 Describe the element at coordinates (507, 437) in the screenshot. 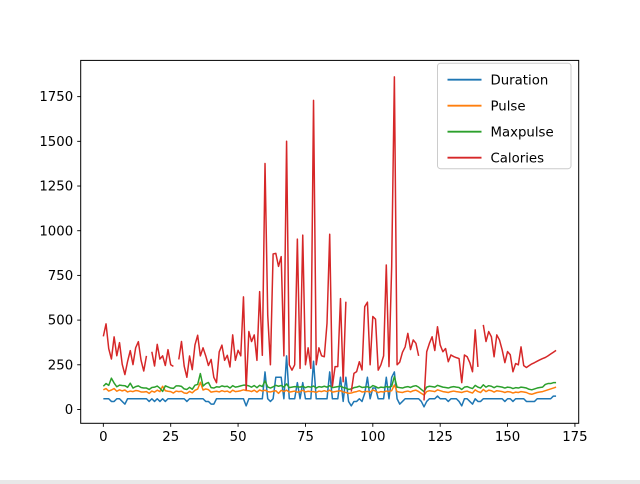

I see `x-tick-label: 150` at that location.